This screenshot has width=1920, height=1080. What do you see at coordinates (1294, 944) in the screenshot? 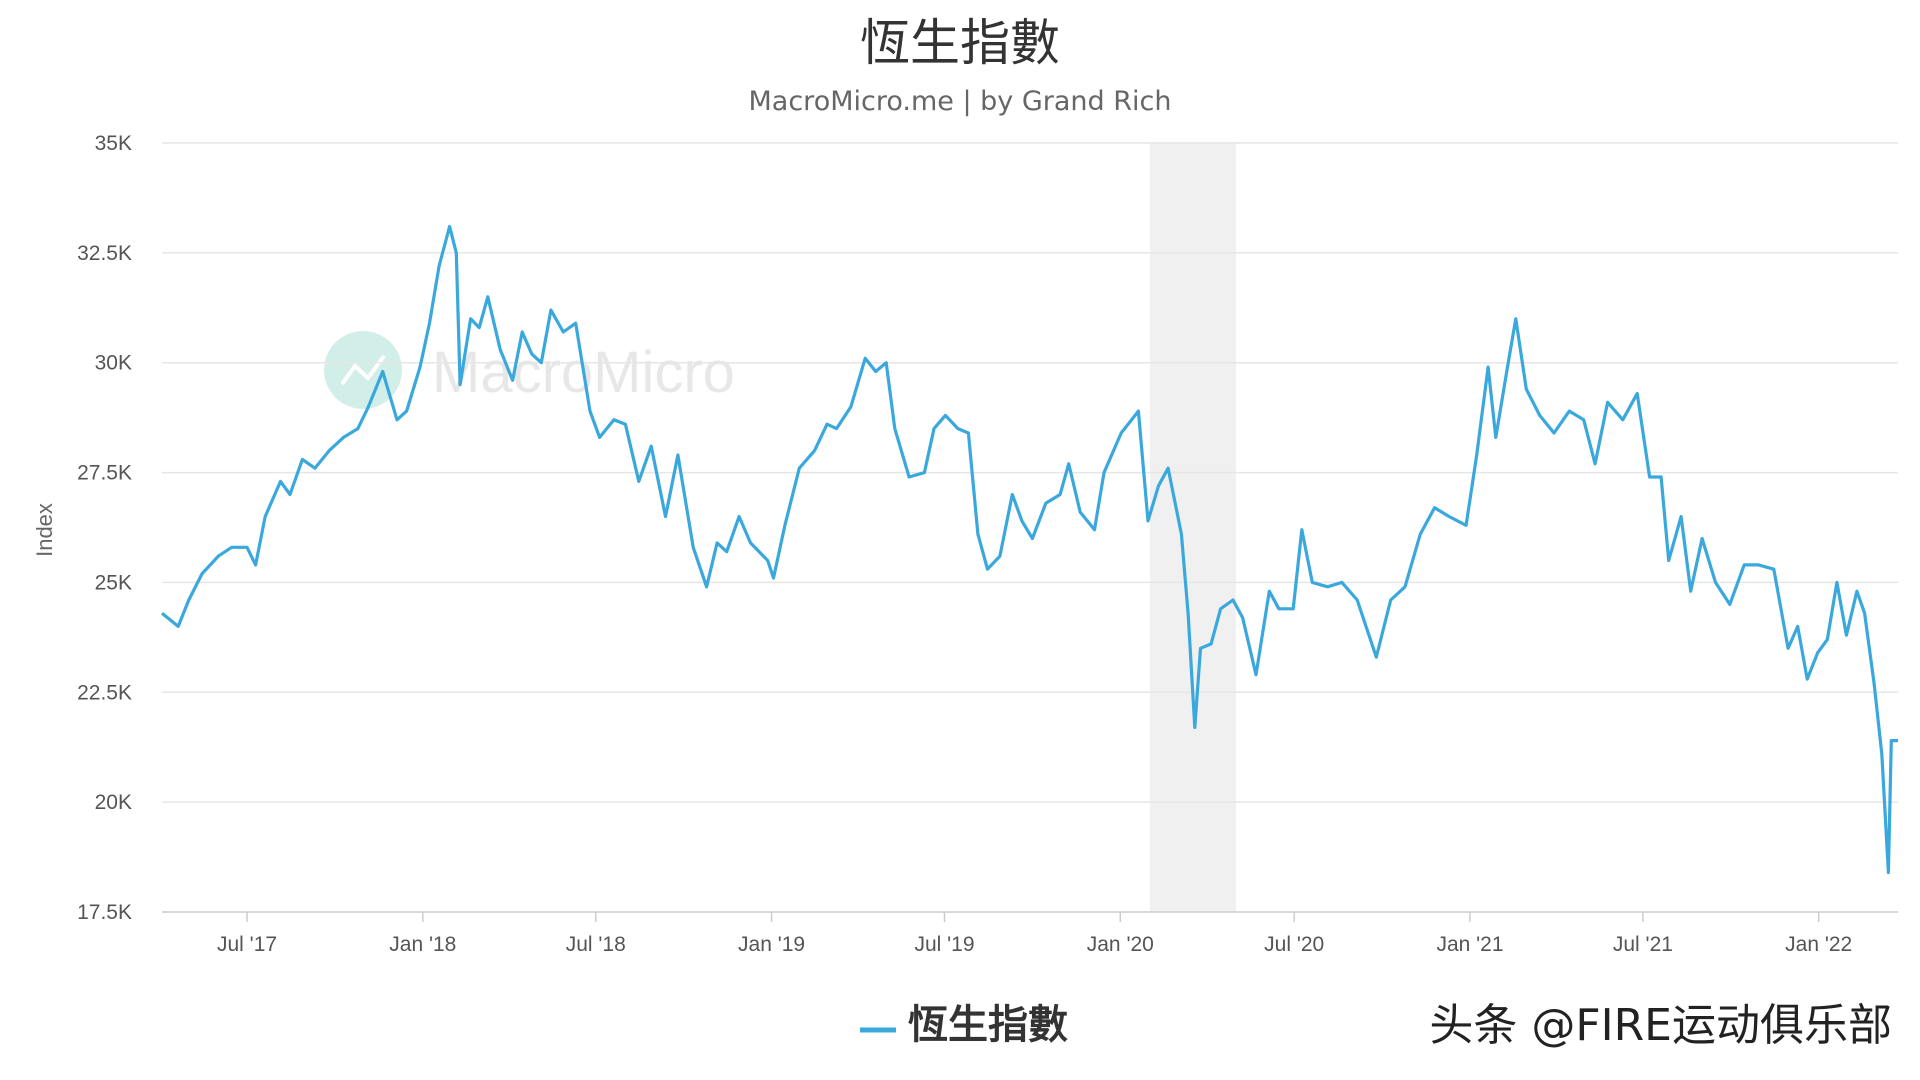
I see `x-tick-label: Jul '20` at bounding box center [1294, 944].